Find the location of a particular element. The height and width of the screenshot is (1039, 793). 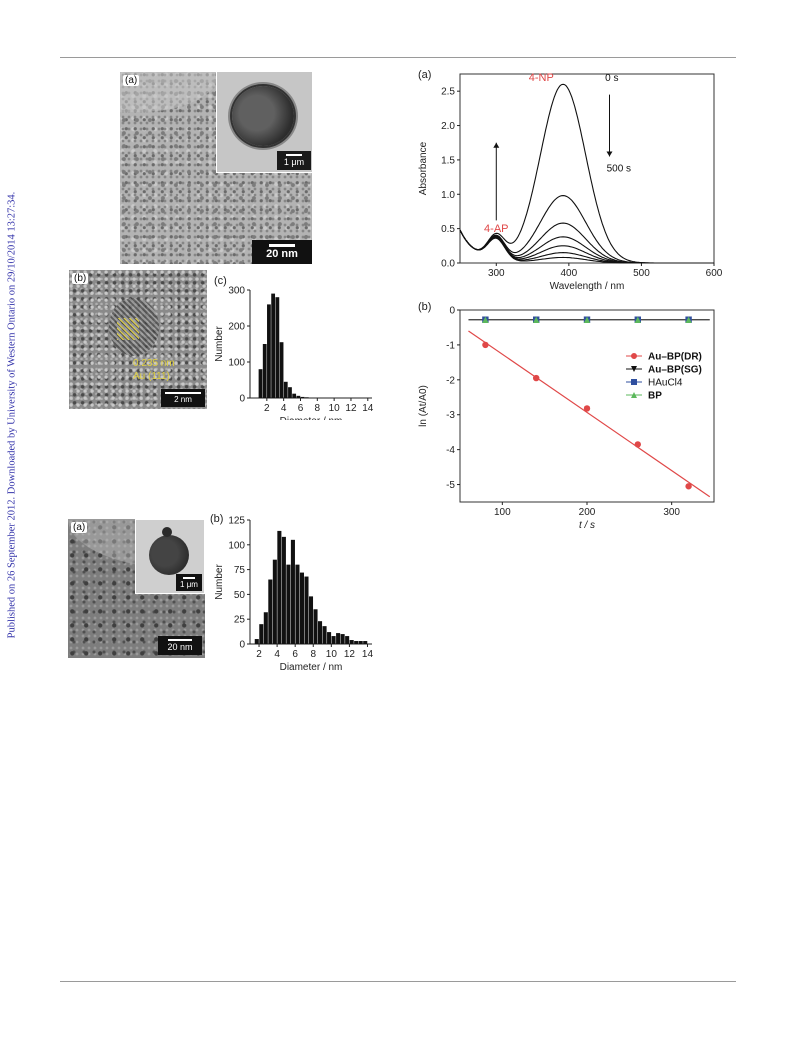

scale-bar-2: 20 nm is located at coordinates (180, 645).